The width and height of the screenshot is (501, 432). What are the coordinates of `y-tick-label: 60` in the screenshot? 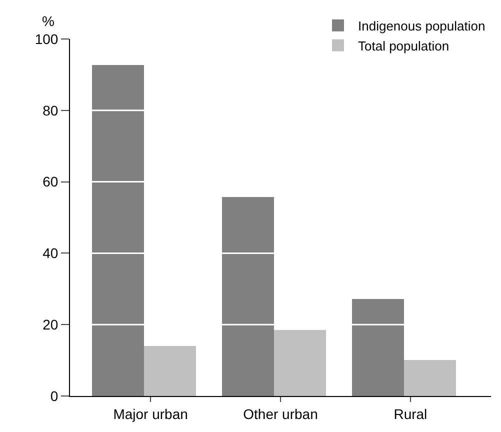 It's located at (50, 182).